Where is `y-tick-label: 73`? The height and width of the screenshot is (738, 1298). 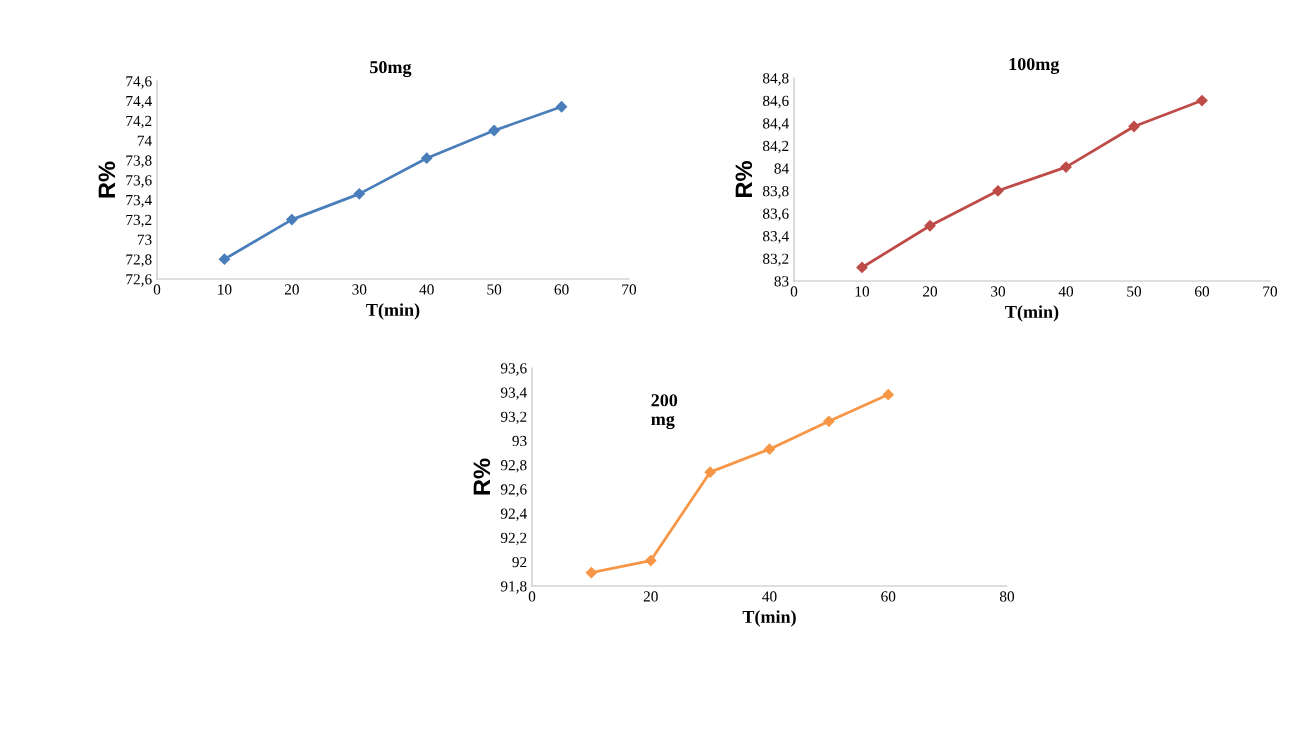 y-tick-label: 73 is located at coordinates (144, 239).